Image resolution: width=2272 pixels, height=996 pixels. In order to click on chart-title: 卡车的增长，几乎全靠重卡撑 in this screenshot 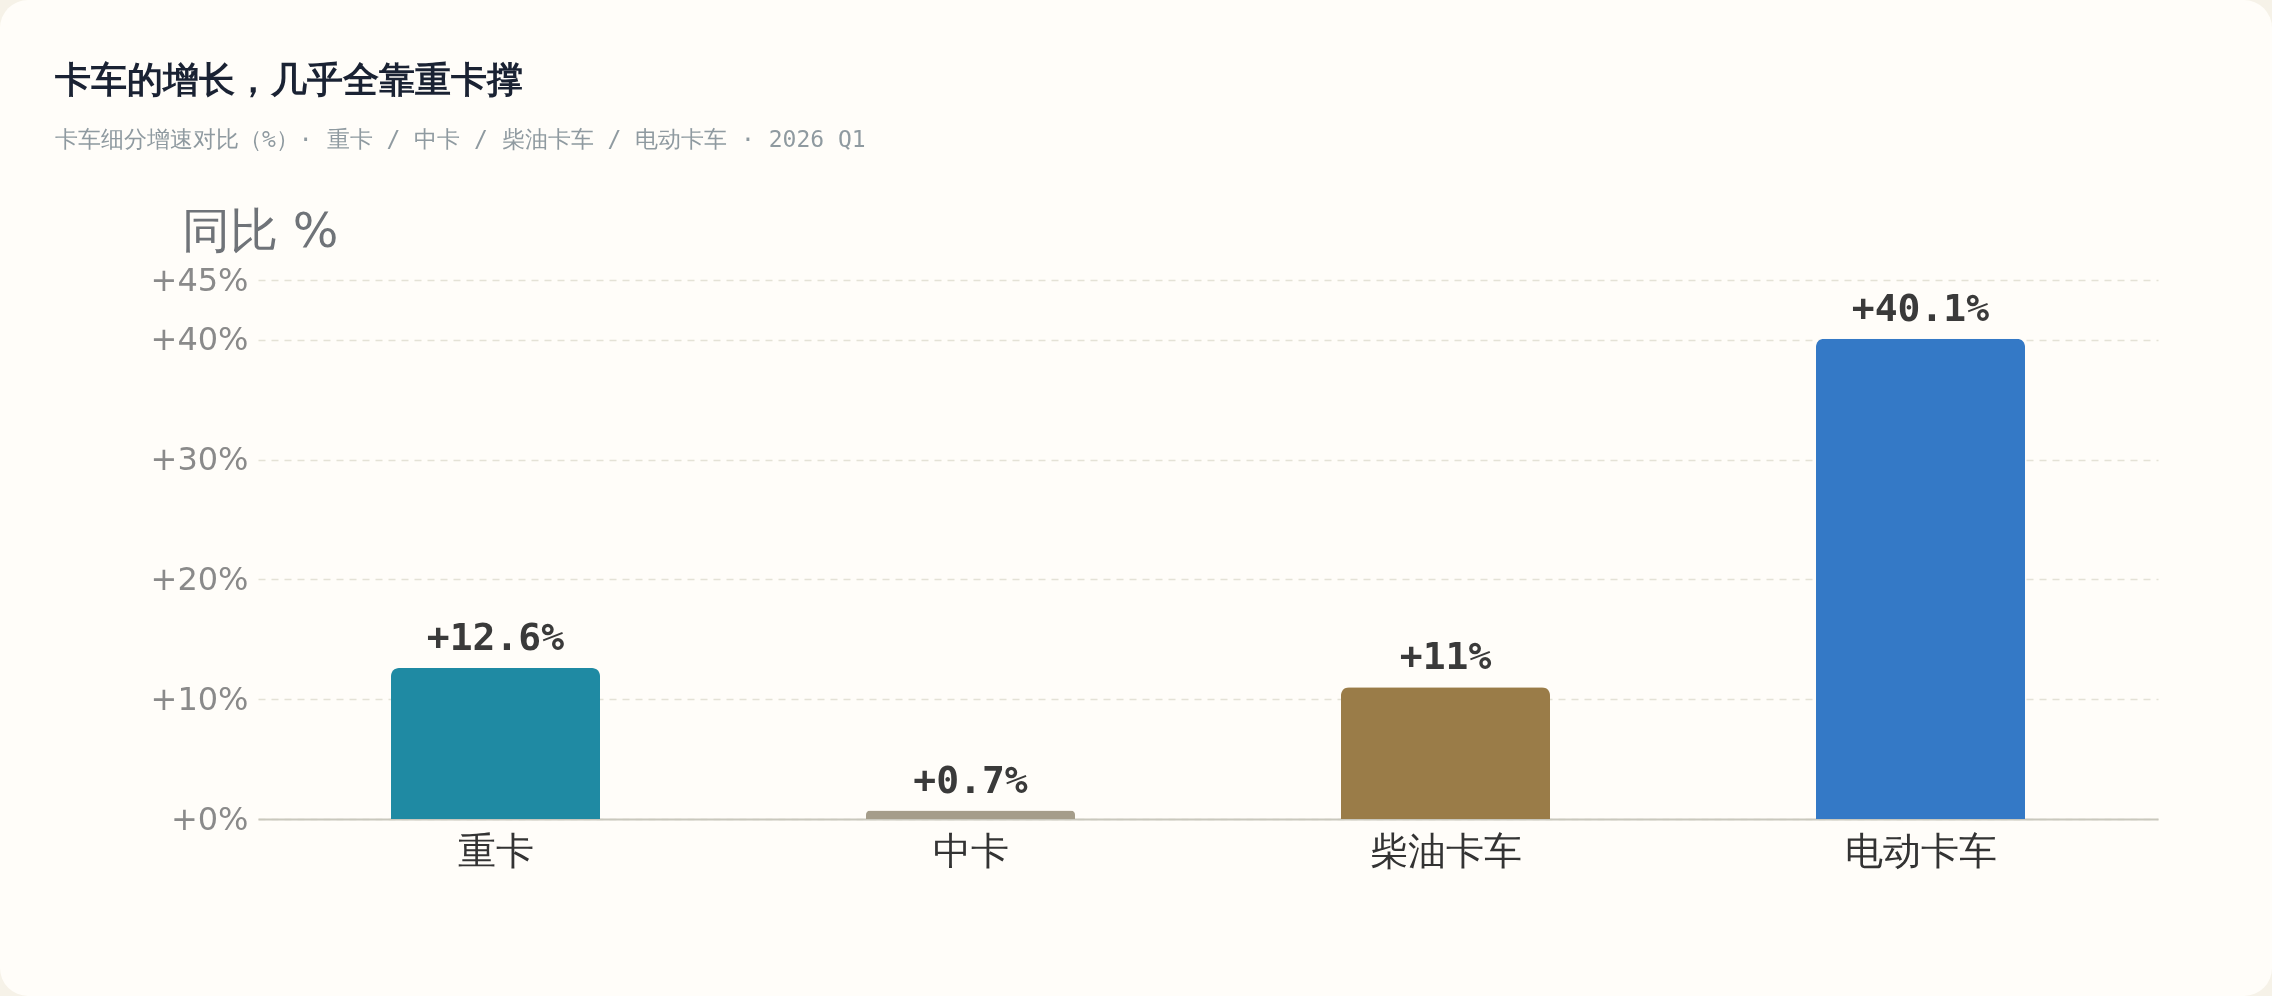, I will do `click(289, 79)`.